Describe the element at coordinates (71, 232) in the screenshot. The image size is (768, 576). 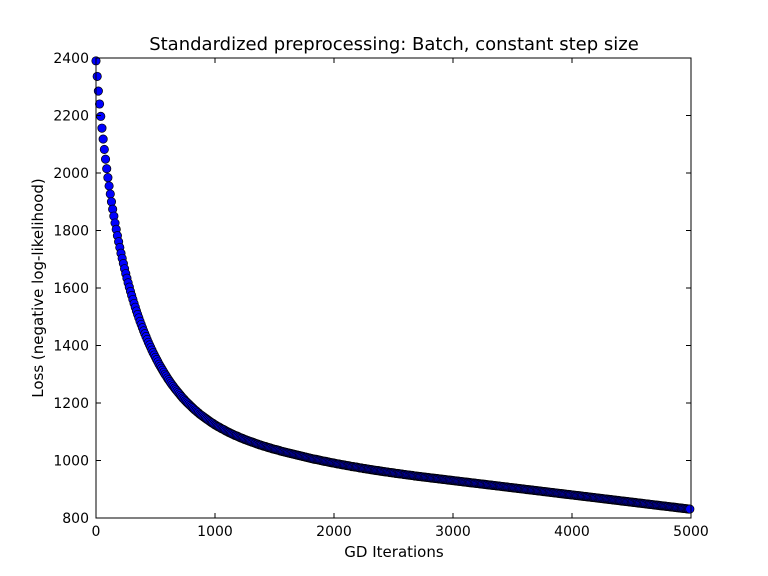
I see `y-tick-label: 1800` at that location.